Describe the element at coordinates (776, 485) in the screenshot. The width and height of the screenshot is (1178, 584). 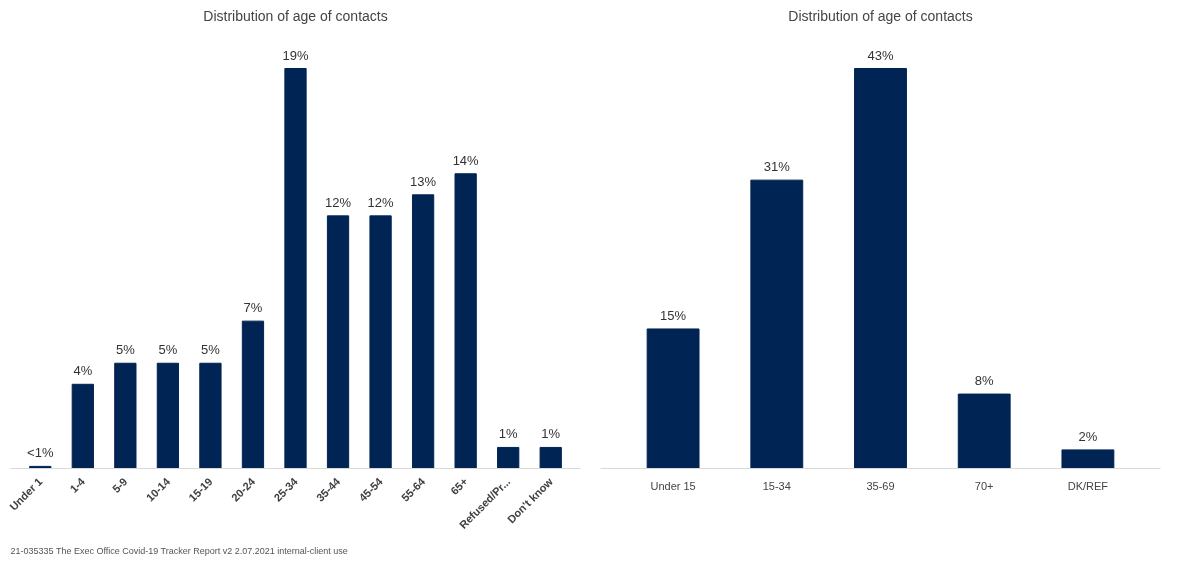
I see `x-tick-label: 15-34` at that location.